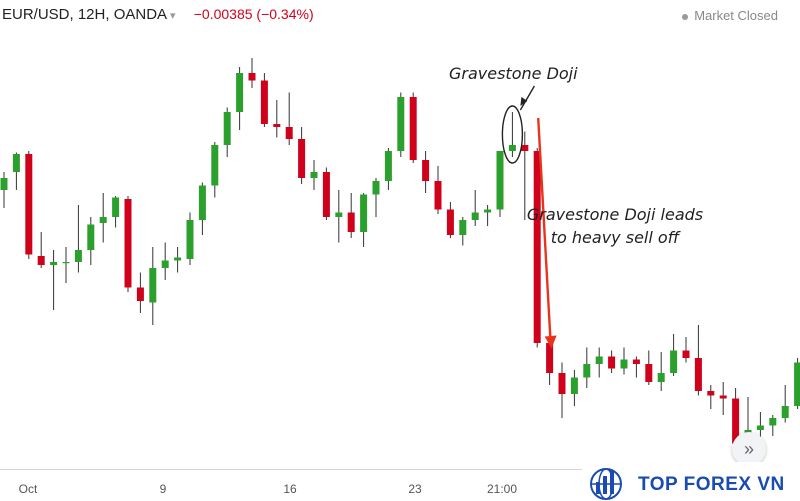 Image resolution: width=800 pixels, height=501 pixels. Describe the element at coordinates (685, 17) in the screenshot. I see `status-dot-icon` at that location.